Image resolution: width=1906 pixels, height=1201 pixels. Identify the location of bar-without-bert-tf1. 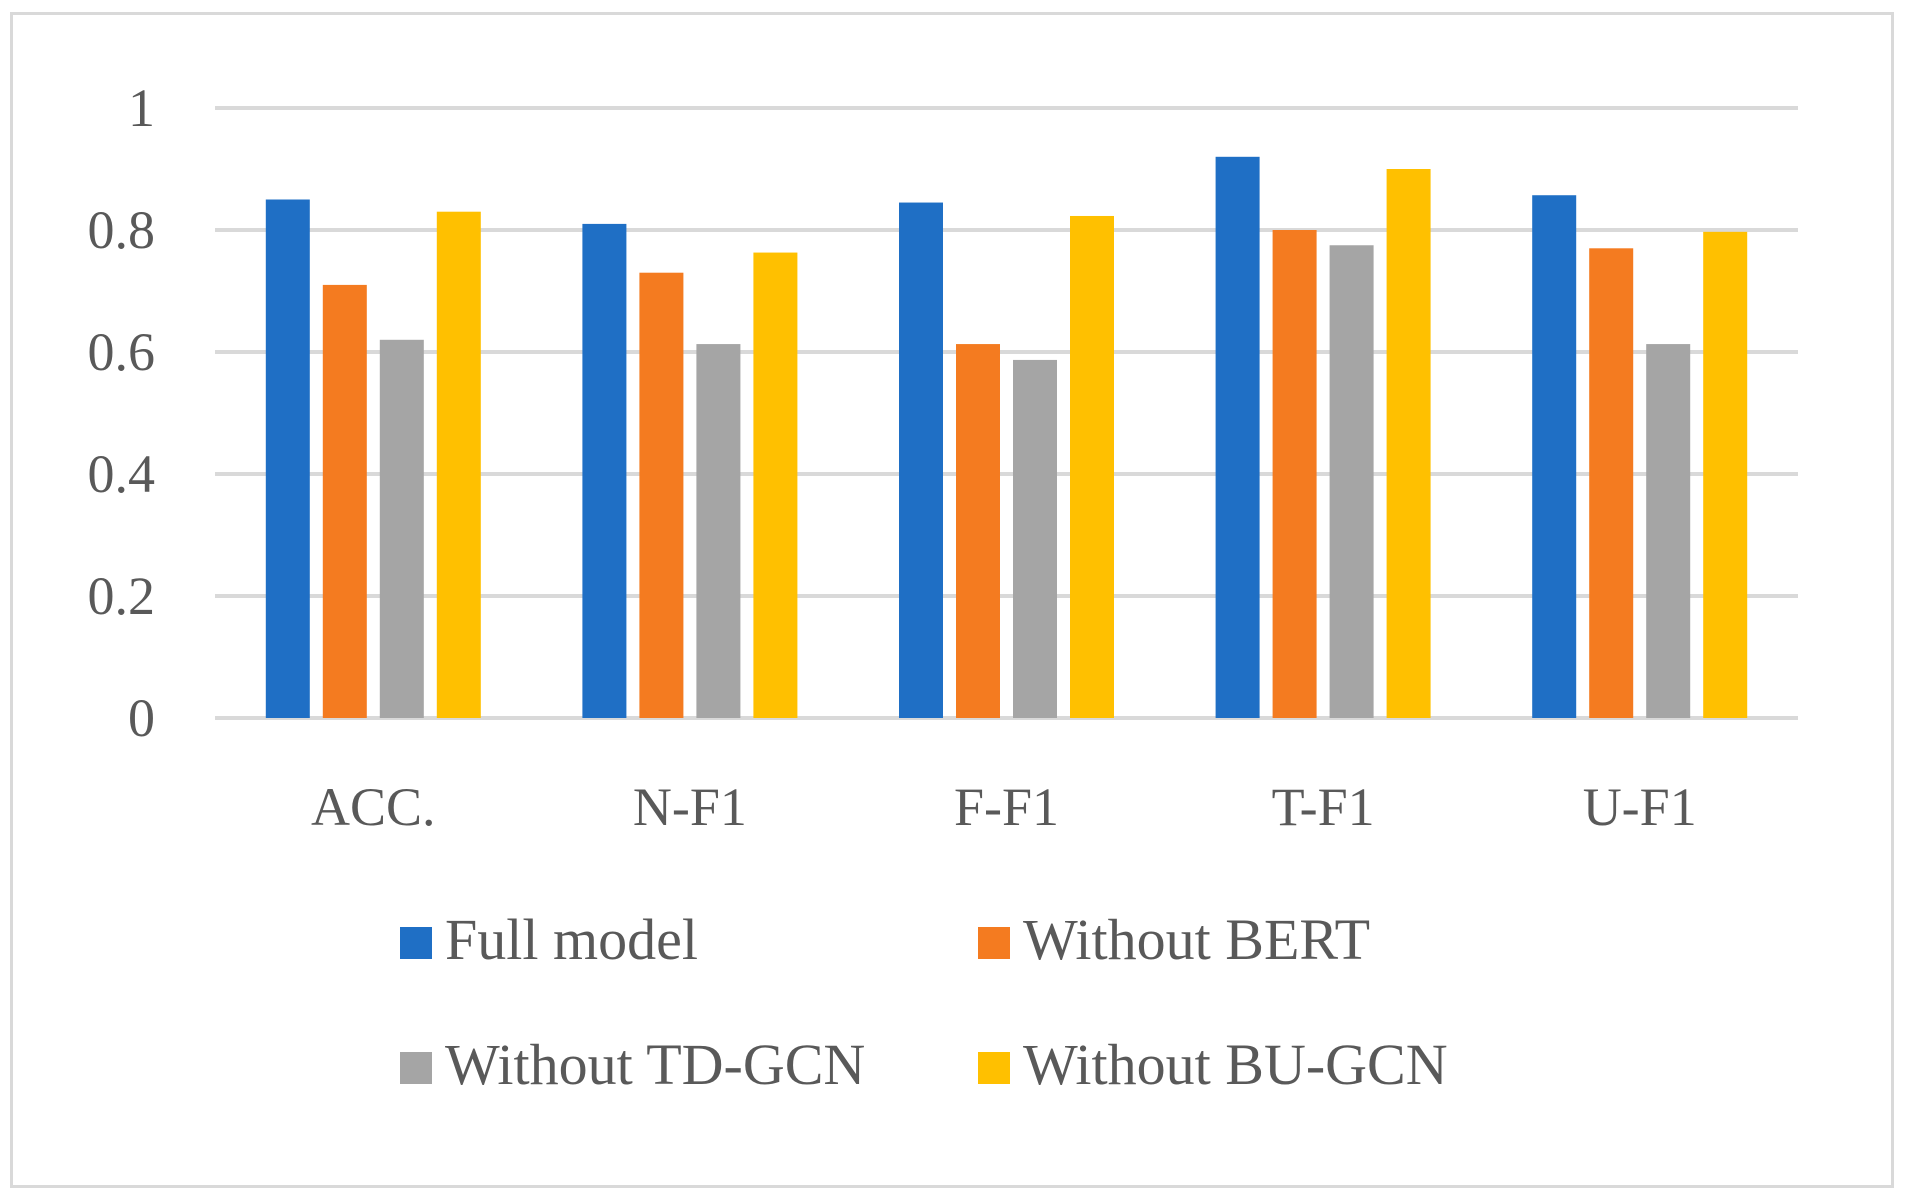
(1294, 474).